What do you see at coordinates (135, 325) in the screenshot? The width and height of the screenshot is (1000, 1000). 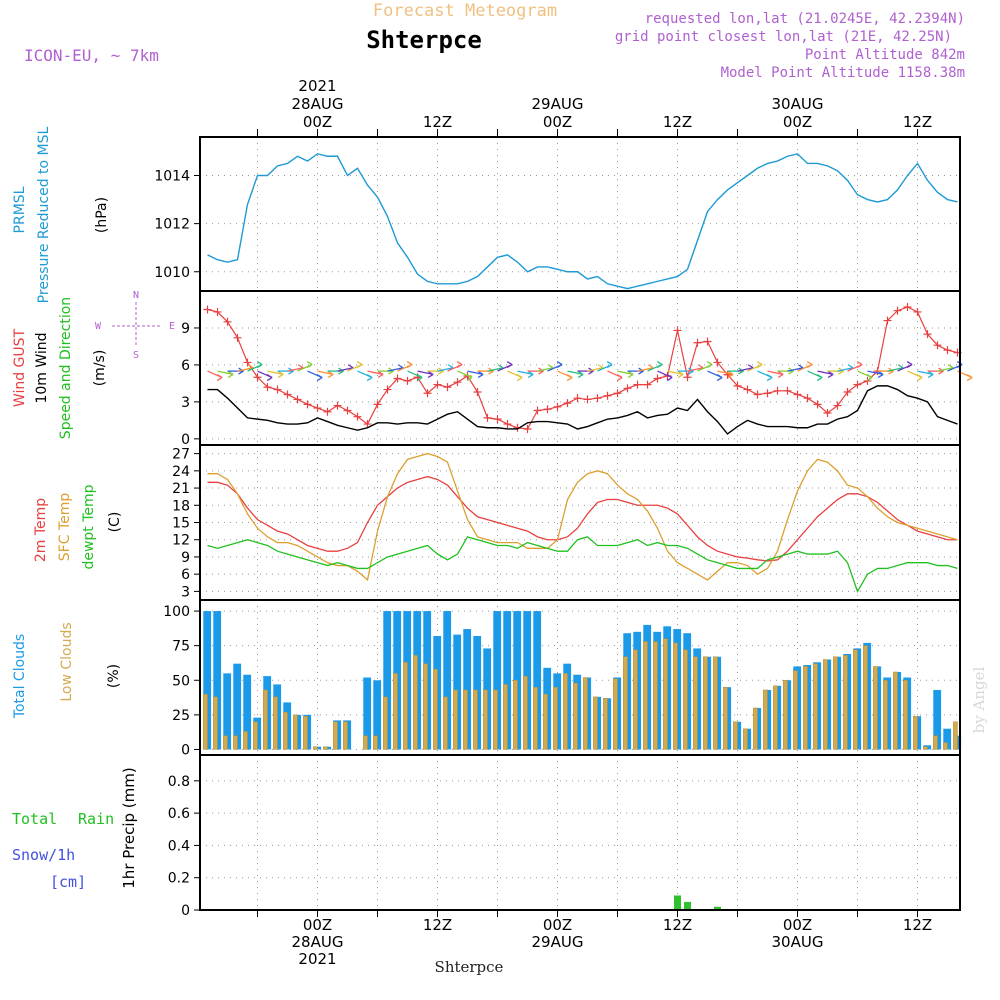 I see `wind-compass: N E S W` at bounding box center [135, 325].